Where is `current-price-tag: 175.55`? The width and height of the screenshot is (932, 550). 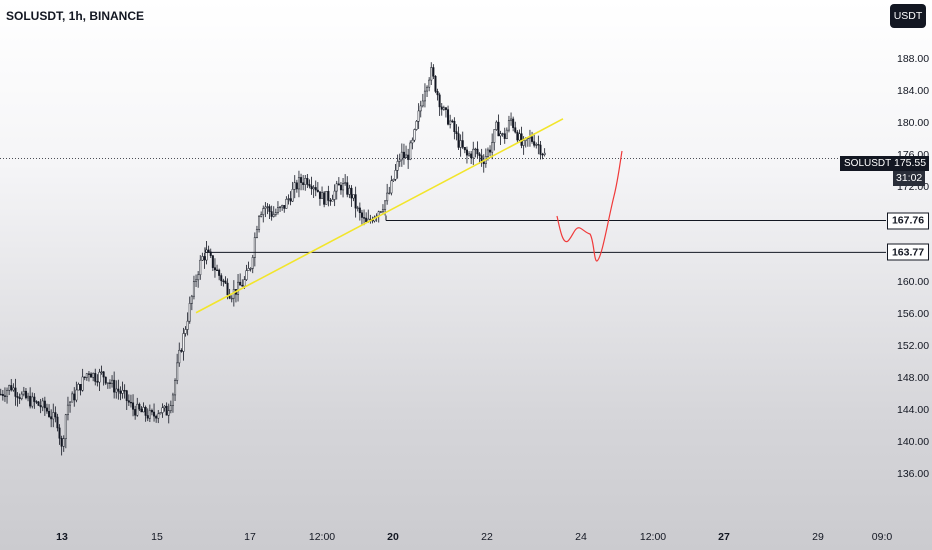 current-price-tag: 175.55 is located at coordinates (910, 163).